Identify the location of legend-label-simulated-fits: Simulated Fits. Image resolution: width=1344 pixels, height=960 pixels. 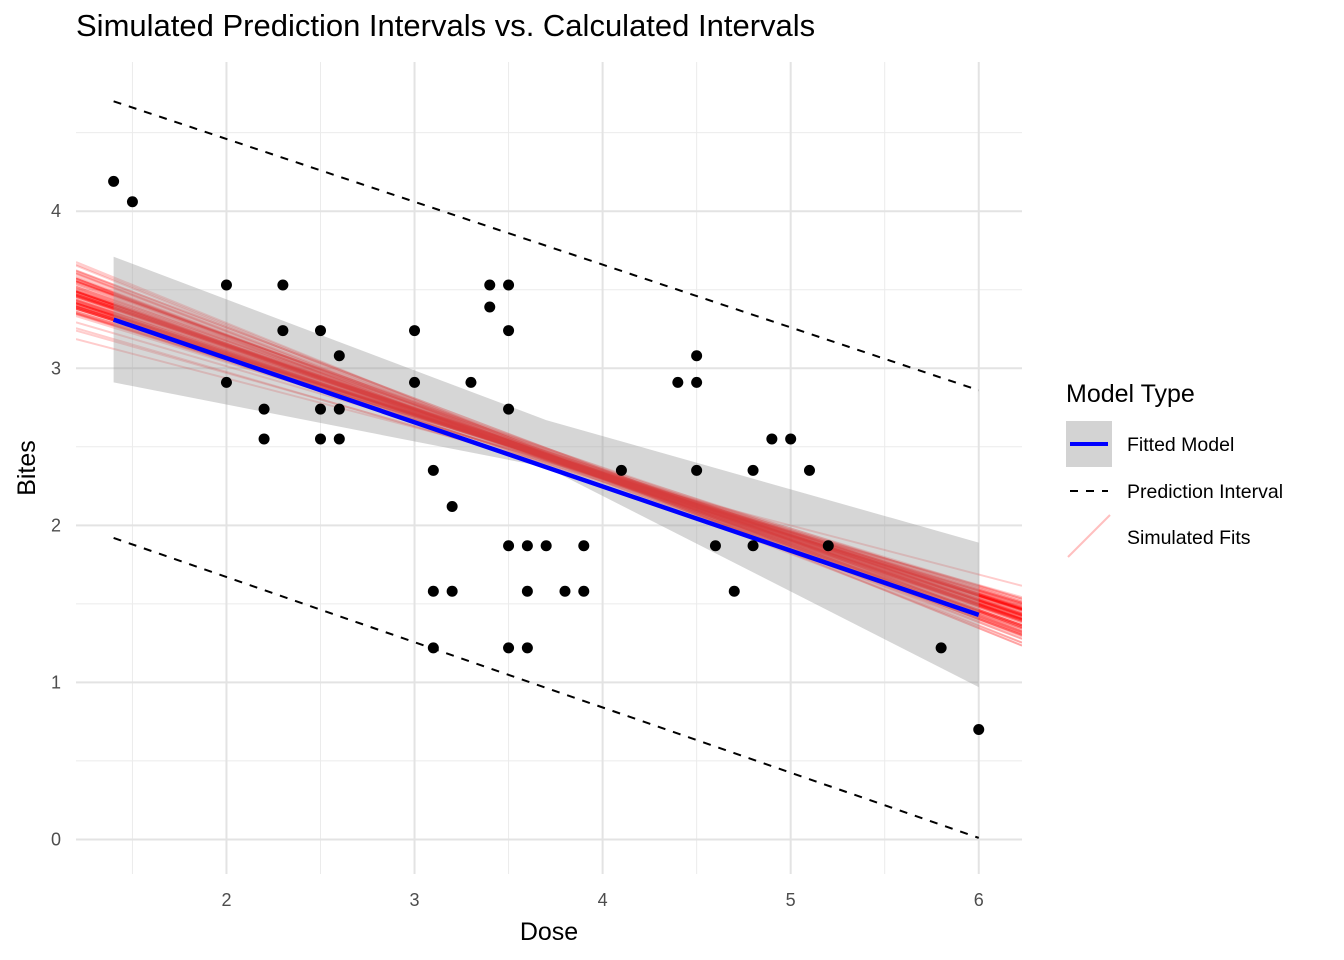
(1189, 538).